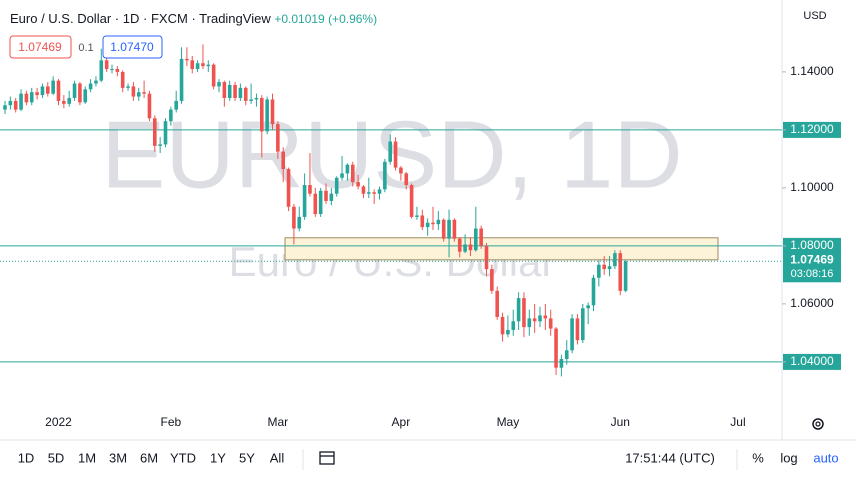  What do you see at coordinates (218, 457) in the screenshot?
I see `range-button: 1Y` at bounding box center [218, 457].